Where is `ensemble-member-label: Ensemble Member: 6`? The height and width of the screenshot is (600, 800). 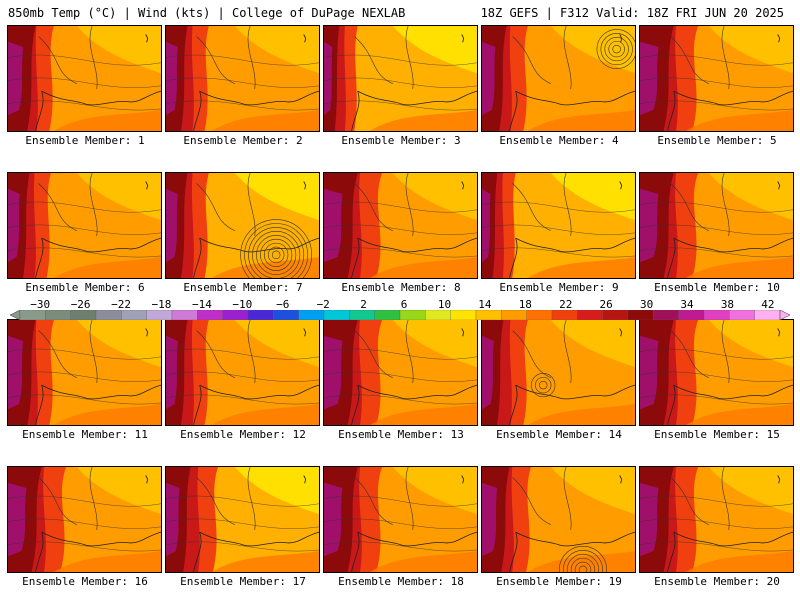 ensemble-member-label: Ensemble Member: 6 is located at coordinates (85, 287).